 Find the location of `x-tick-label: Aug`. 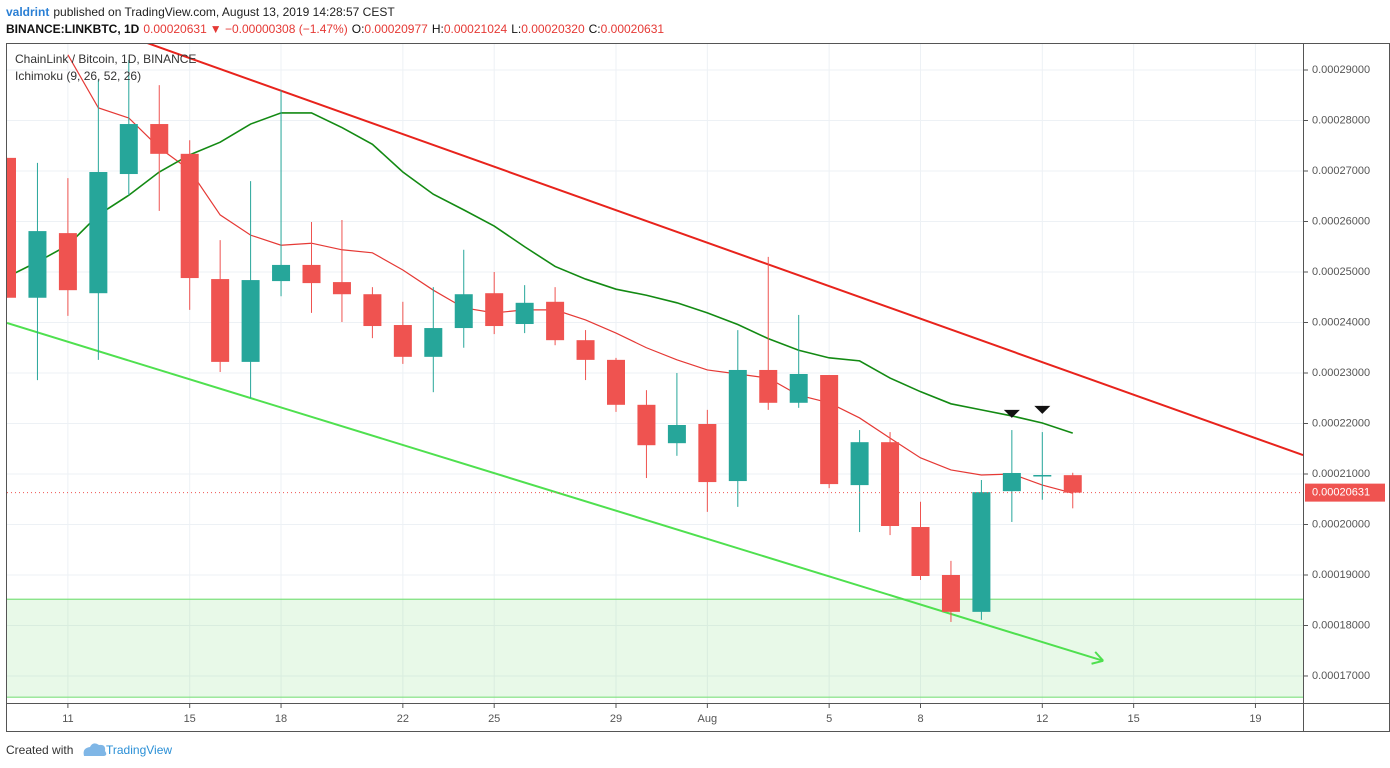

x-tick-label: Aug is located at coordinates (708, 719).